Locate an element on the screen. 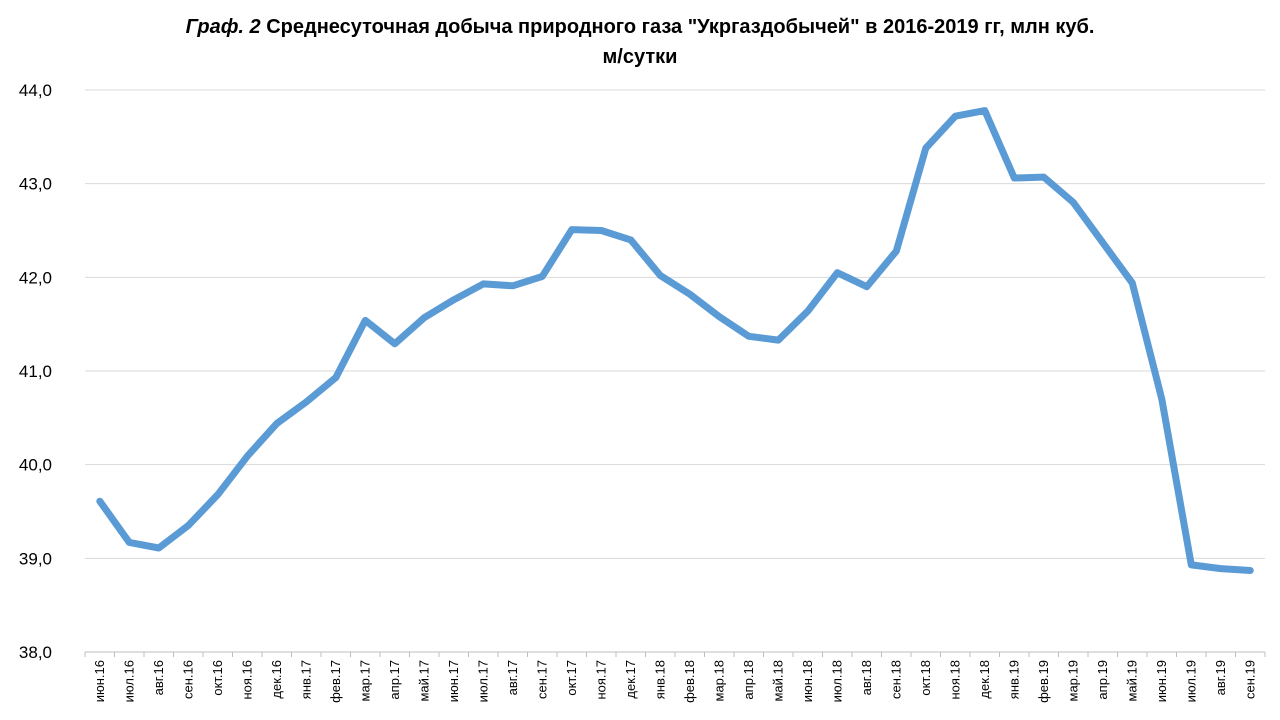 Image resolution: width=1280 pixels, height=720 pixels. x-axis is located at coordinates (675, 654).